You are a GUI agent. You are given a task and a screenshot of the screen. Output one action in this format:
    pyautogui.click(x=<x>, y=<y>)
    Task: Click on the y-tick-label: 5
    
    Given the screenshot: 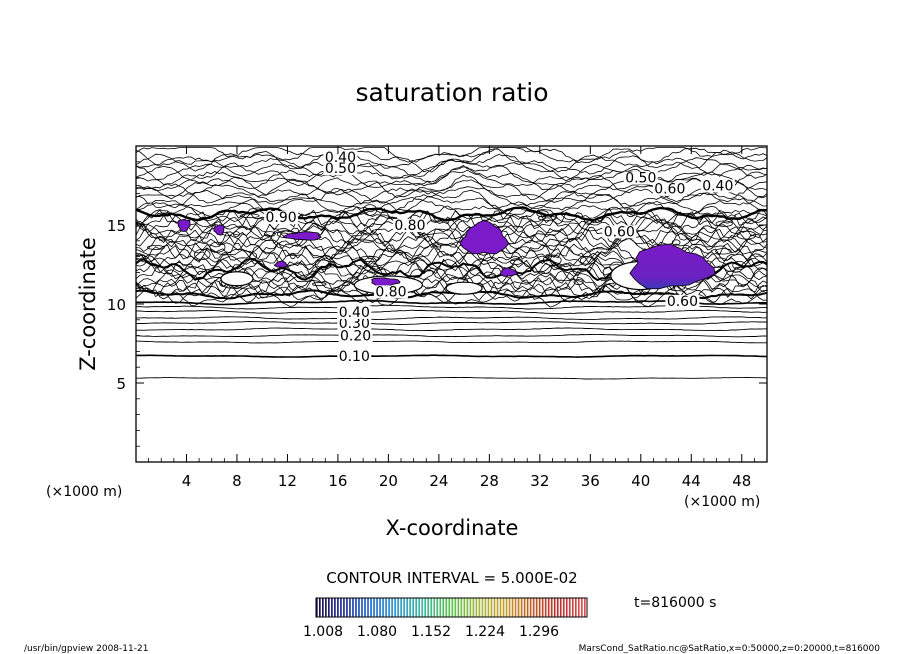 What is the action you would take?
    pyautogui.click(x=121, y=384)
    